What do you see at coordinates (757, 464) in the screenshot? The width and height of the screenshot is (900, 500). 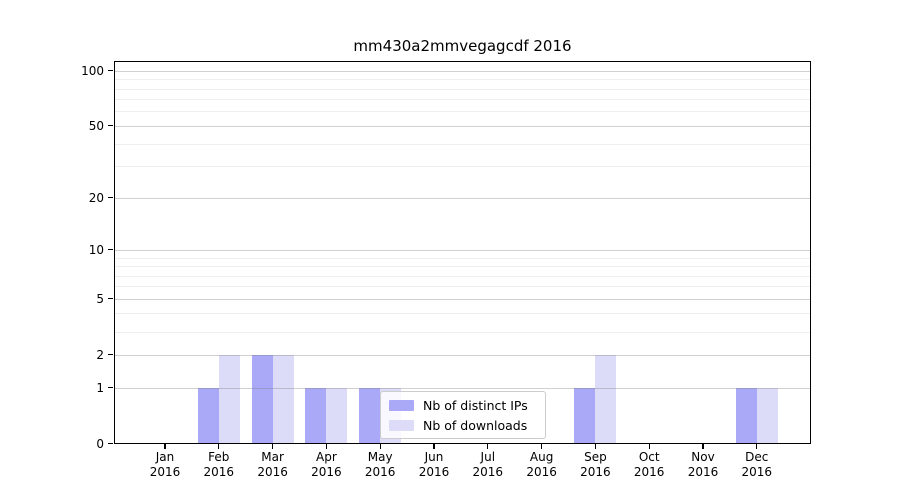 I see `x-tick-label: Dec 2016` at bounding box center [757, 464].